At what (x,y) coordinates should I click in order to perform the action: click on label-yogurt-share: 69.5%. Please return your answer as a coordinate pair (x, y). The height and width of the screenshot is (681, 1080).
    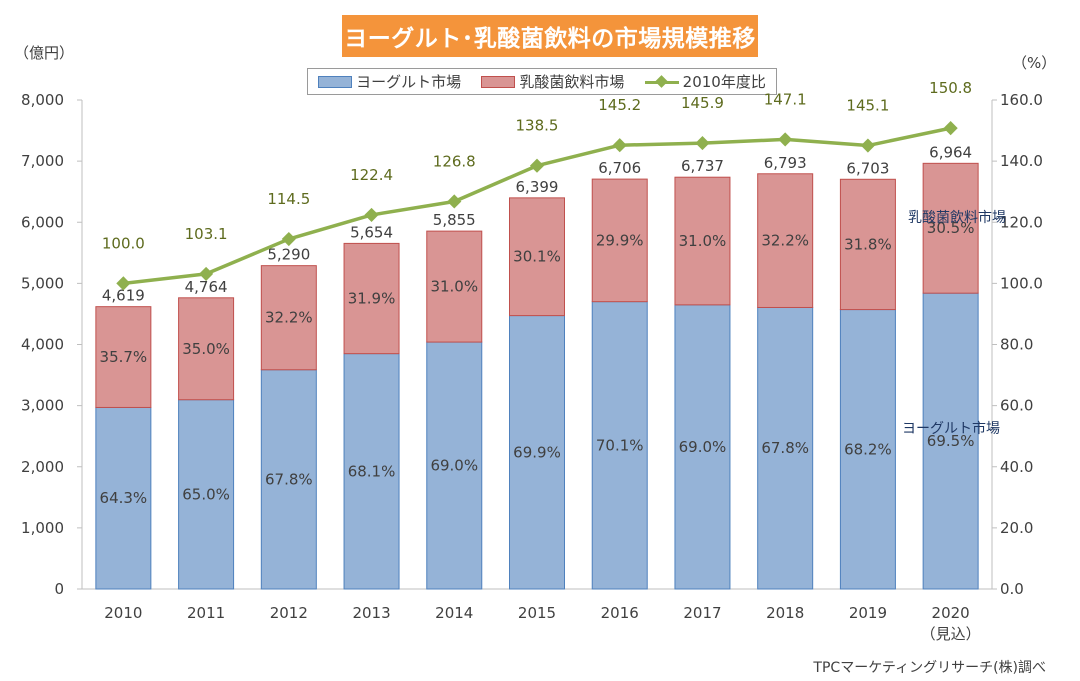
    Looking at the image, I should click on (951, 441).